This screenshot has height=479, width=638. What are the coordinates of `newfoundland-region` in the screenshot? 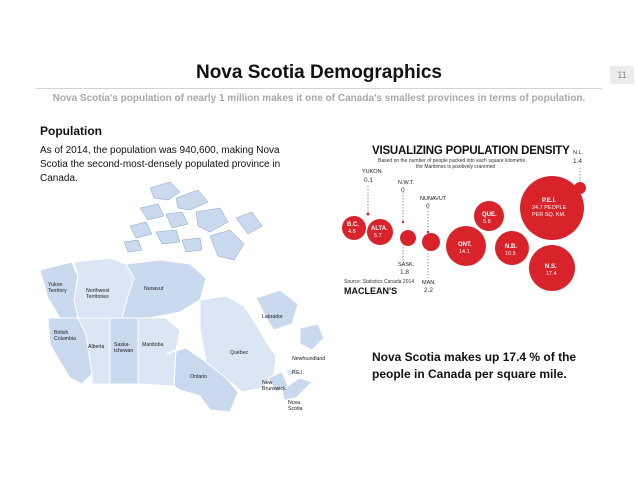 It's located at (312, 337).